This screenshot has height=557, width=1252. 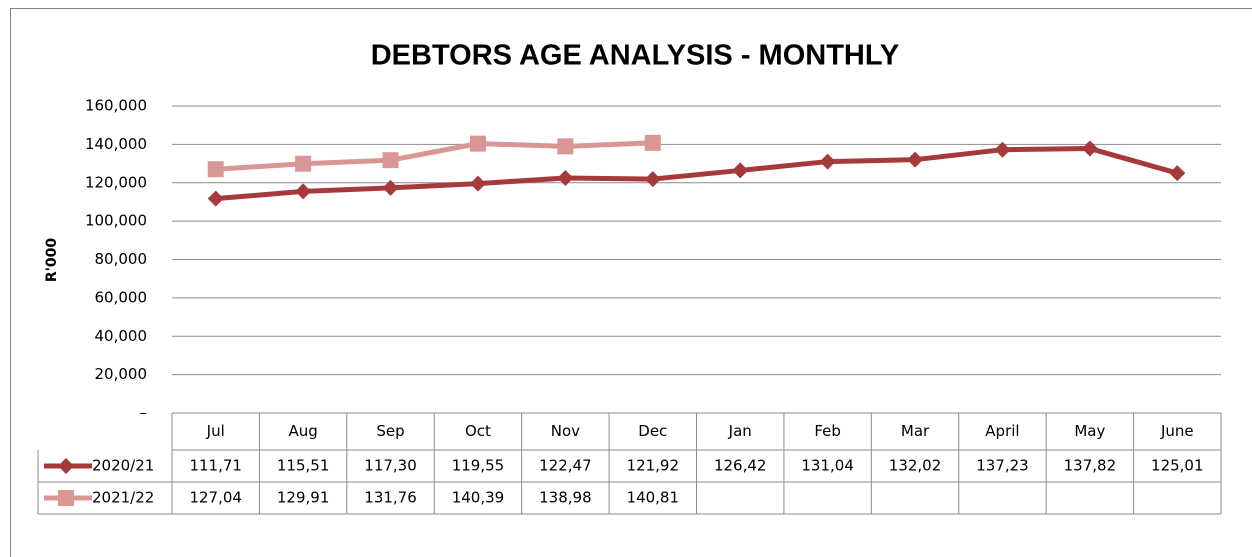 What do you see at coordinates (478, 431) in the screenshot?
I see `x-tick-label: Oct` at bounding box center [478, 431].